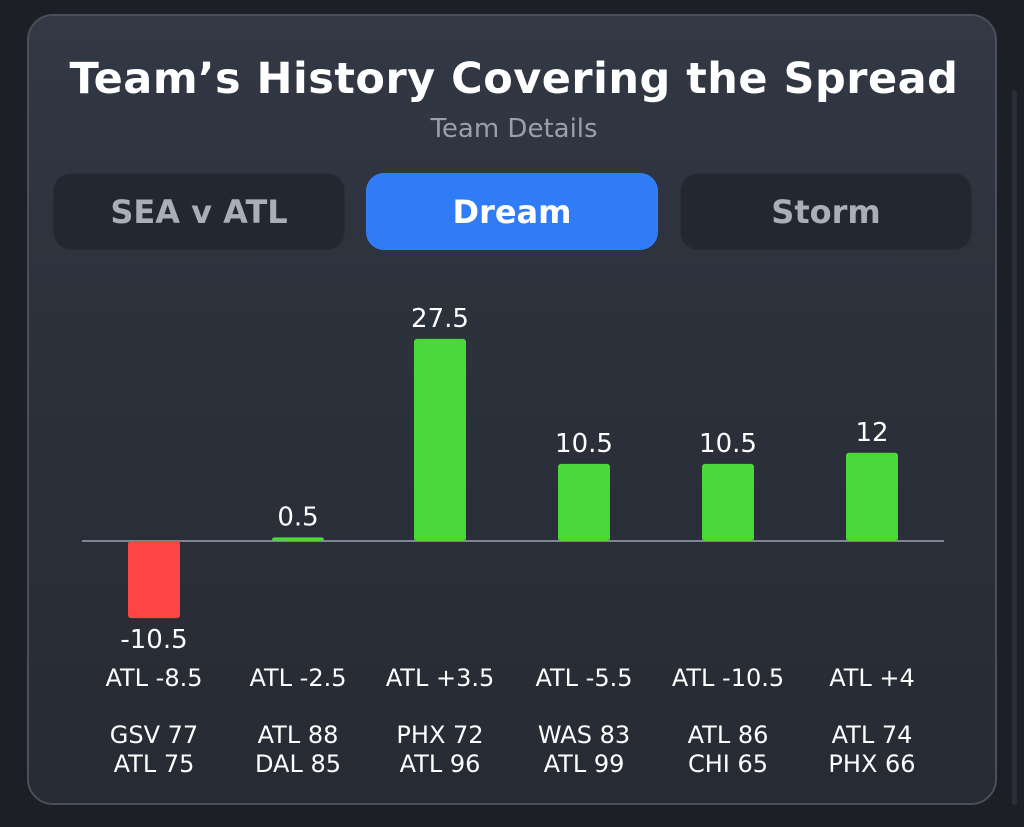  What do you see at coordinates (154, 735) in the screenshot?
I see `score-line: GSV 77` at bounding box center [154, 735].